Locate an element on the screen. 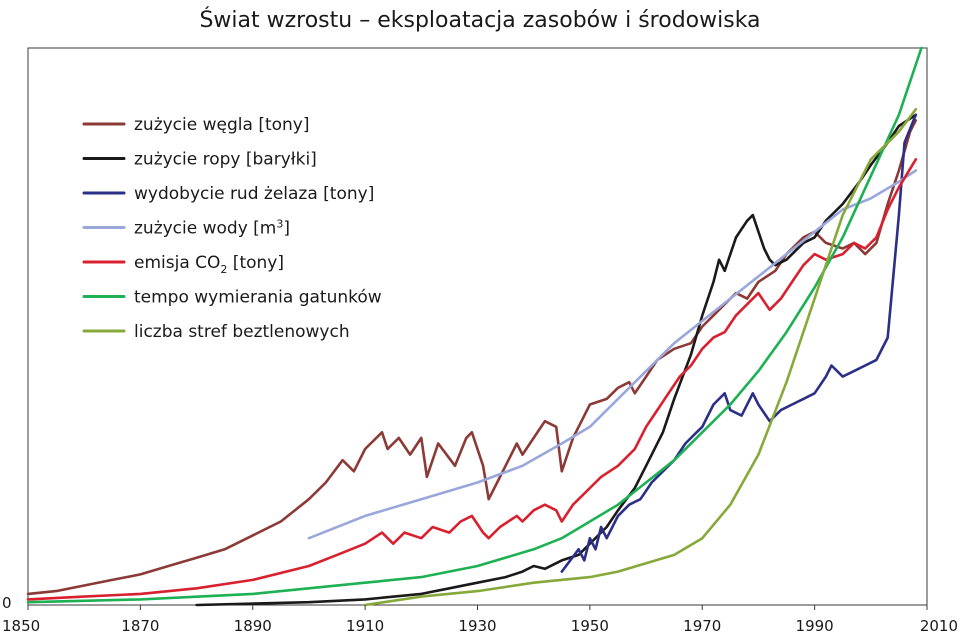 This screenshot has width=960, height=637. x-tick-label: 1950 is located at coordinates (590, 626).